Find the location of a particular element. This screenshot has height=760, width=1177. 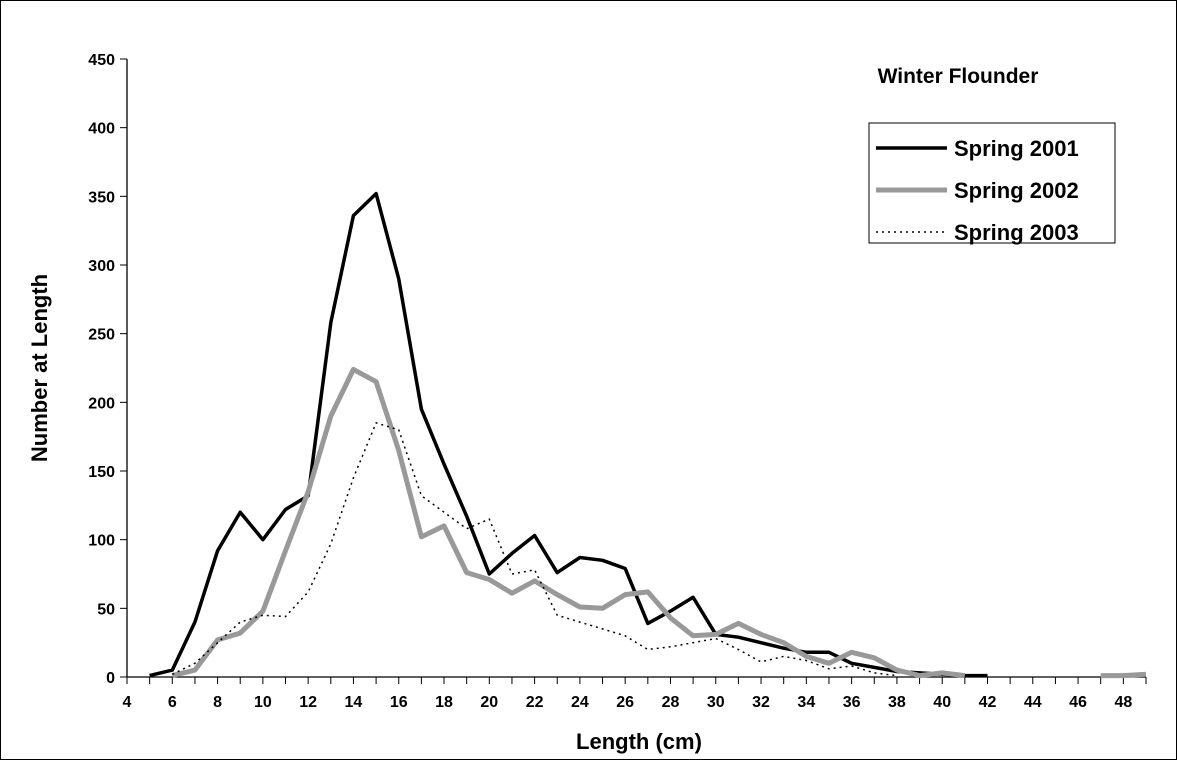

legend-box is located at coordinates (992, 183).